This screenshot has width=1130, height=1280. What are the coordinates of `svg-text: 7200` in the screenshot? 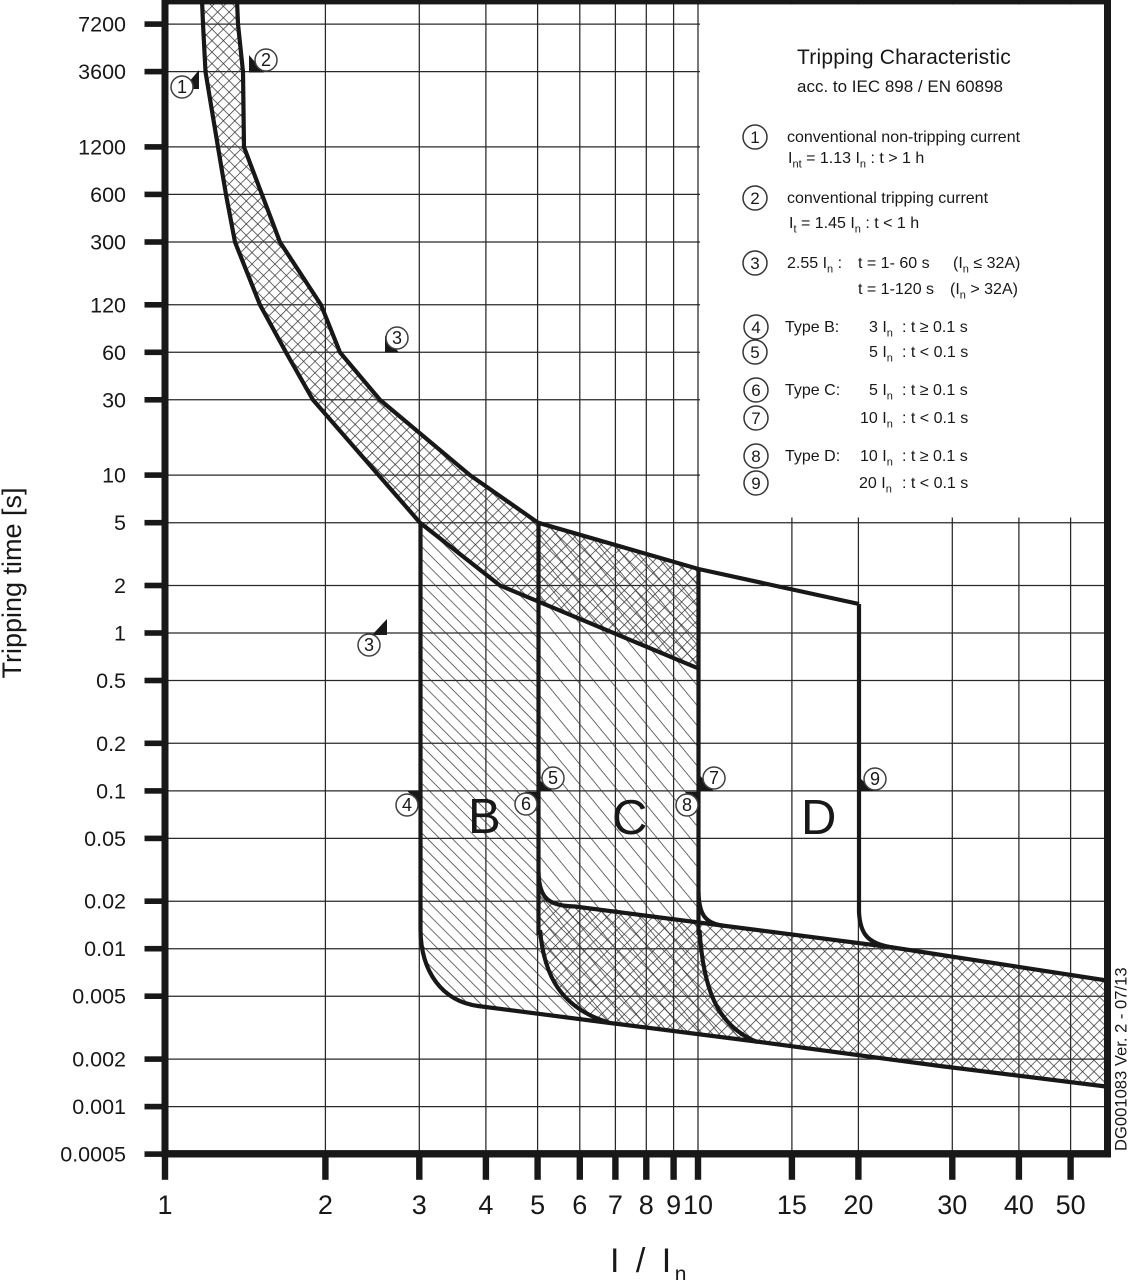 It's located at (102, 25).